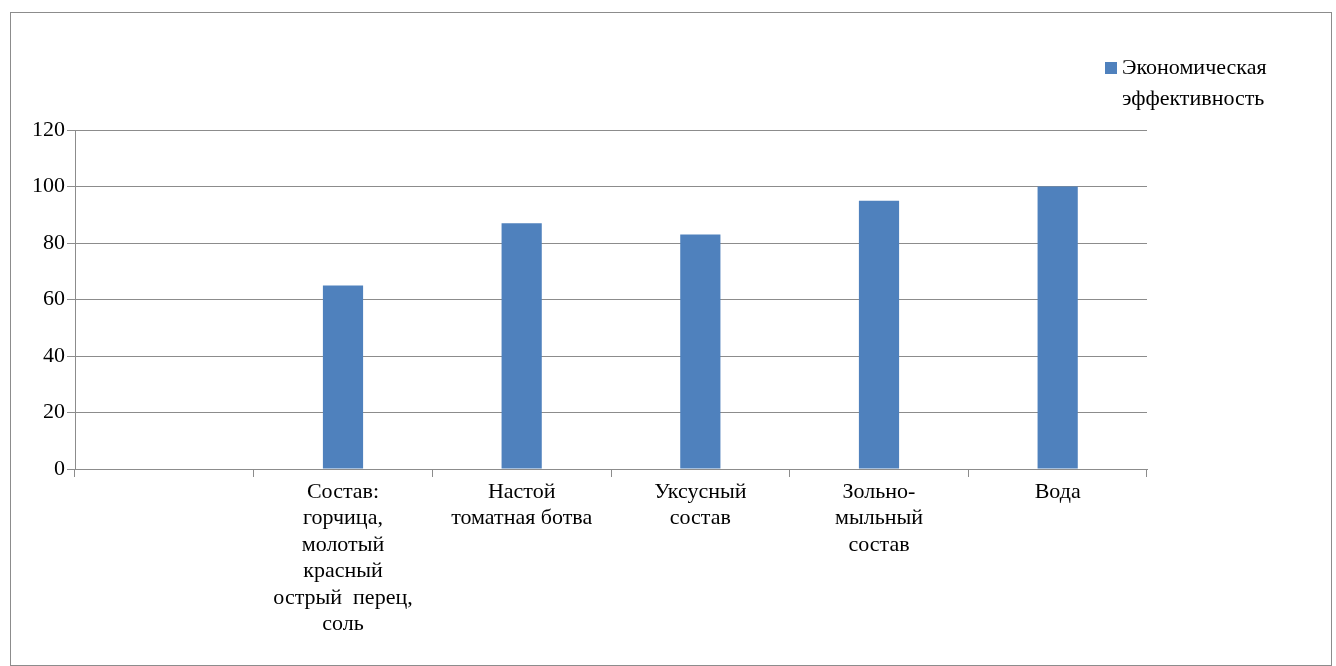  I want to click on y-tick-label: 80, so click(54, 241).